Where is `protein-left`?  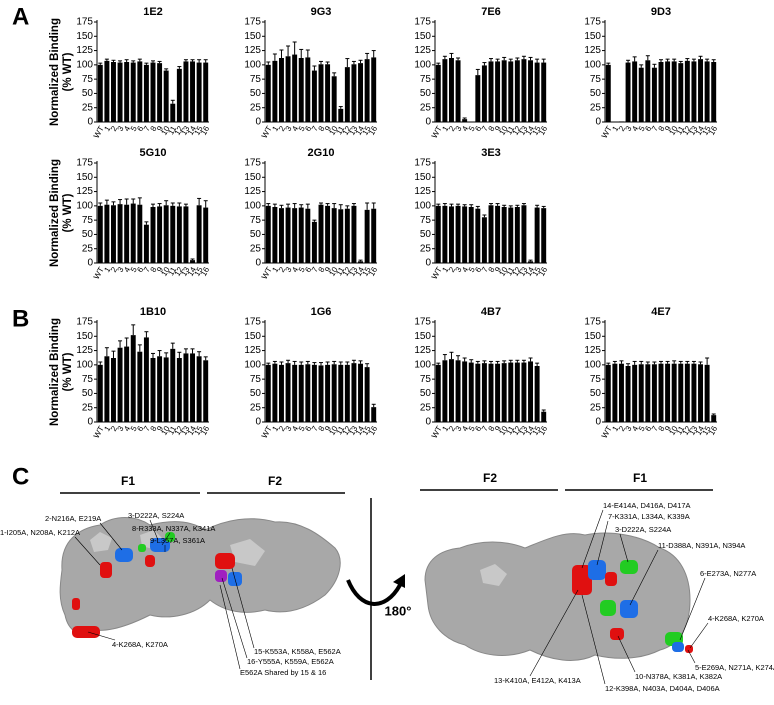 protein-left is located at coordinates (200, 577).